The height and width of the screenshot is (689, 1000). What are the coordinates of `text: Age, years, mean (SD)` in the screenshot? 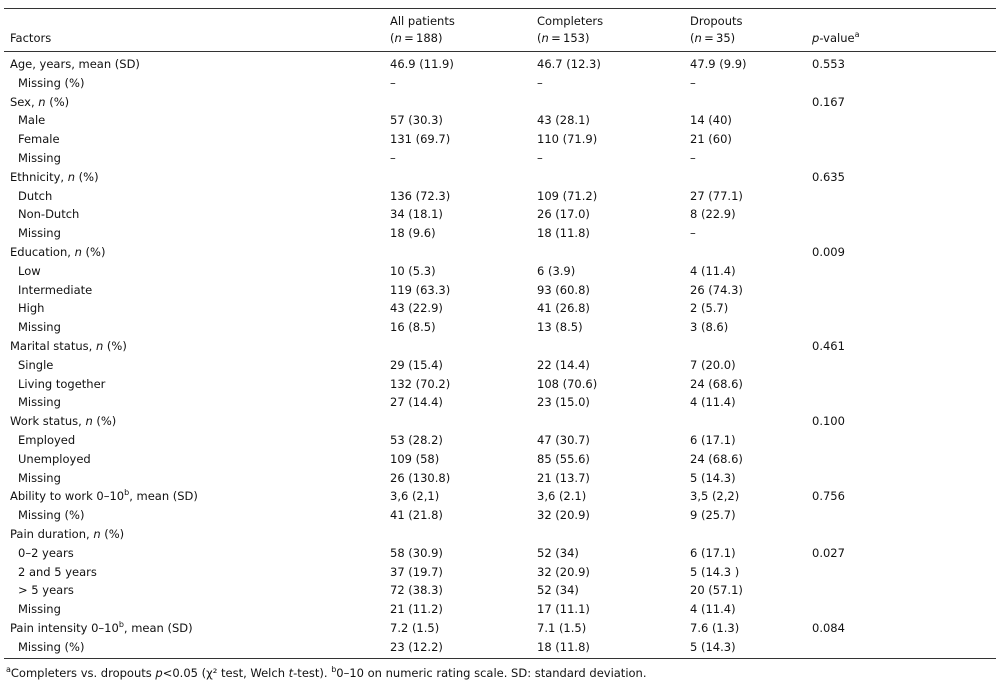 It's located at (75, 64).